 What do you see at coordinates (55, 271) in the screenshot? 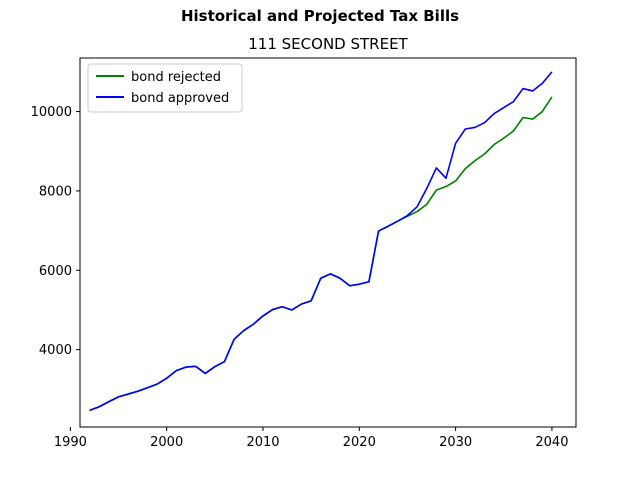
I see `y-tick-label: 6000` at bounding box center [55, 271].